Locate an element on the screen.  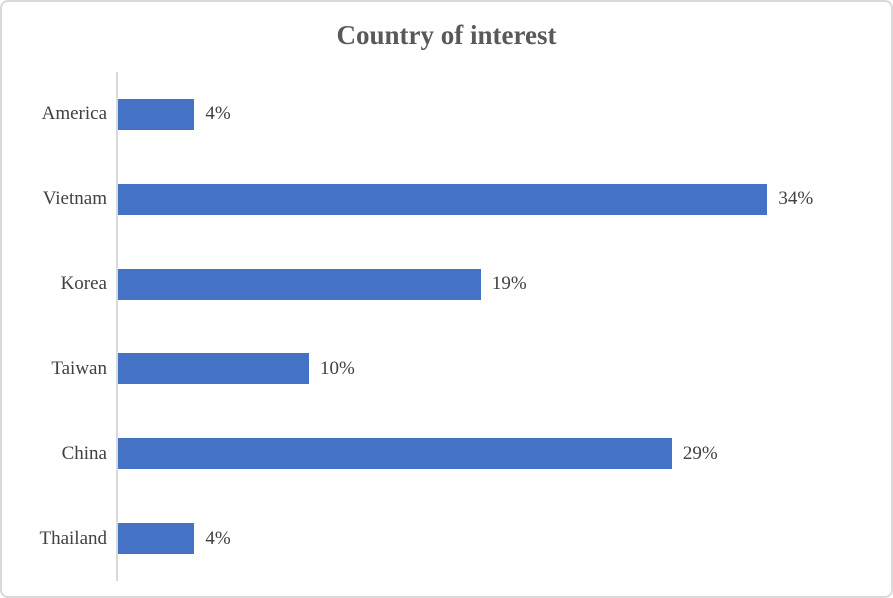
category-label: Thailand is located at coordinates (73, 538).